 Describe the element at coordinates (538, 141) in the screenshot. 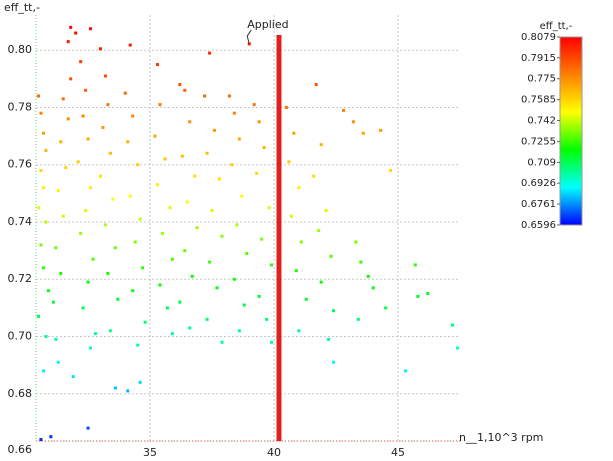

I see `colorbar-tick-label: 0.7255` at that location.